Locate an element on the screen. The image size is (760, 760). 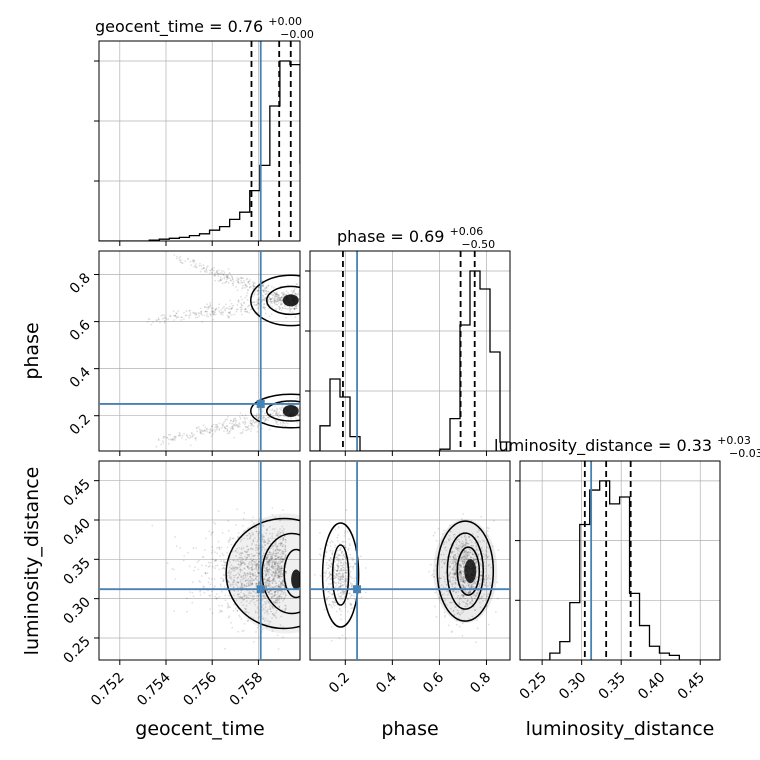
title-geocent-time: geocent_time = 0.76 +0.00 −0.00 is located at coordinates (204, 25).